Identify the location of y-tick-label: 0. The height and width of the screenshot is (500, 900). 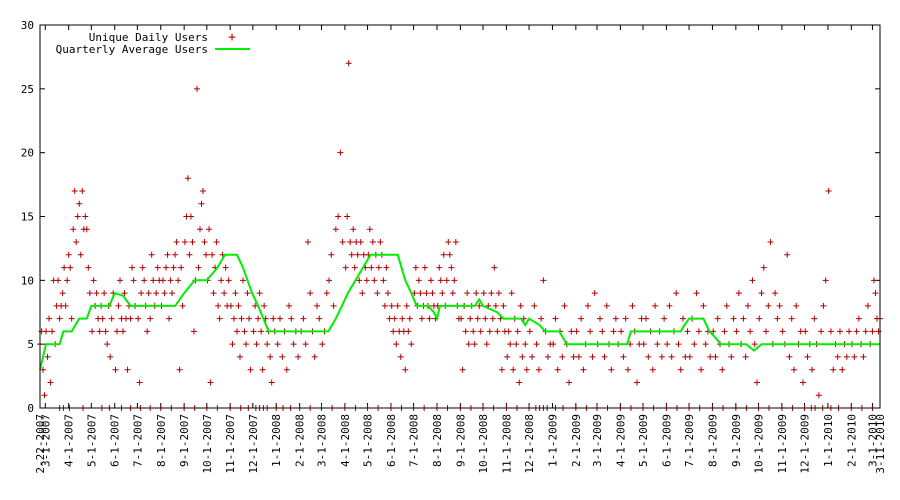
(30, 408).